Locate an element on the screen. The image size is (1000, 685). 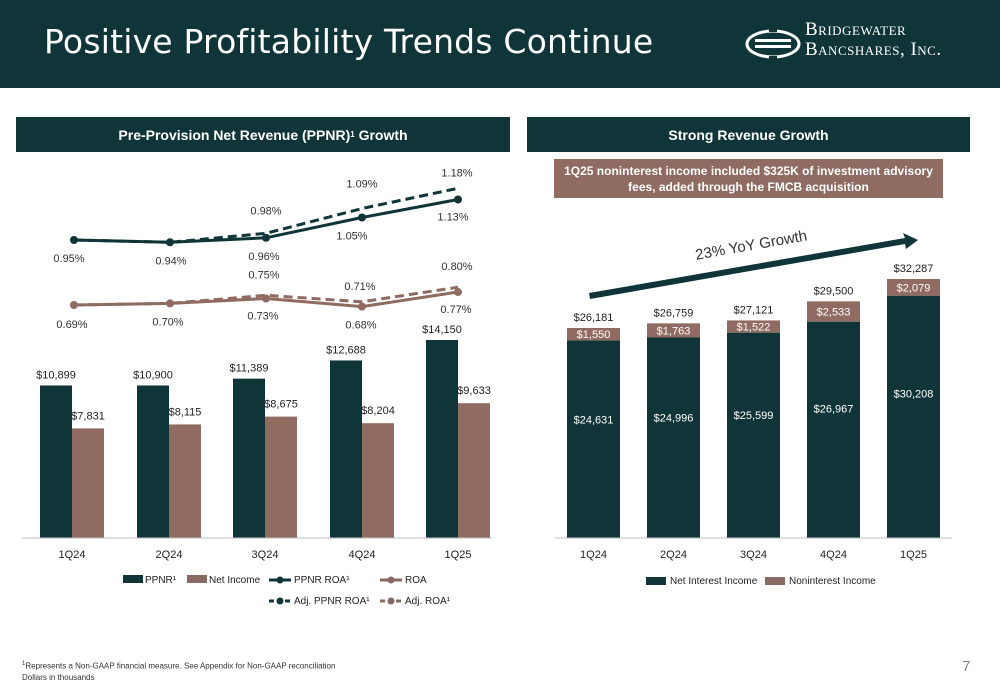
page-title: Positive Profitability Trends Continue is located at coordinates (349, 41).